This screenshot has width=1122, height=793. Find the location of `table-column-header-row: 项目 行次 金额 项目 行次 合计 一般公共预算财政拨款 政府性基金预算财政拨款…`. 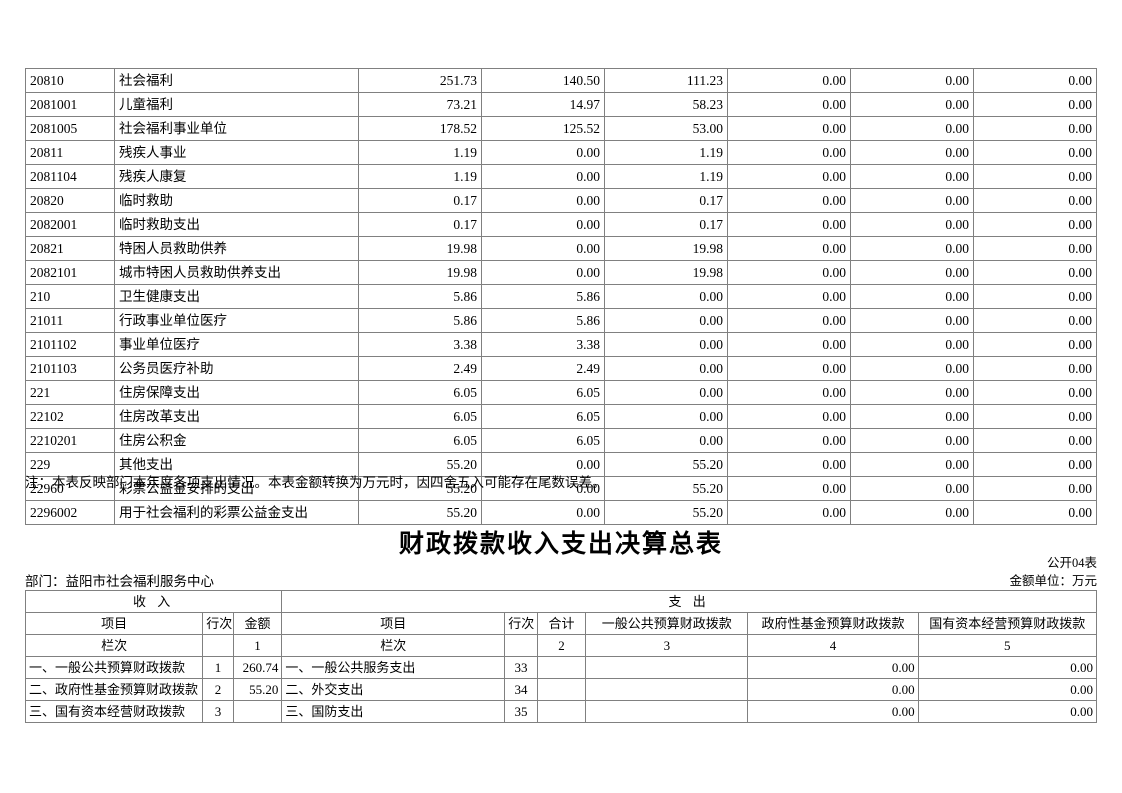

table-column-header-row: 项目 行次 金额 项目 行次 合计 一般公共预算财政拨款 政府性基金预算财政拨款… is located at coordinates (561, 623).